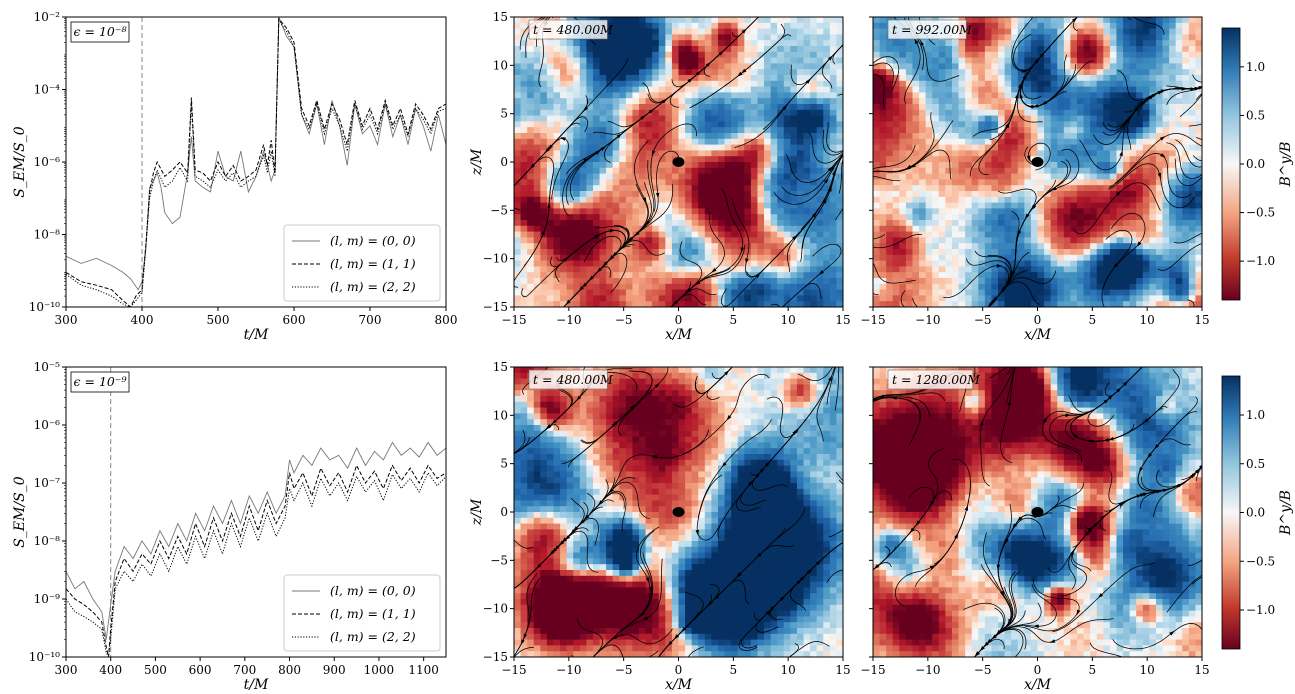 The width and height of the screenshot is (1295, 694). What do you see at coordinates (775, 305) in the screenshot?
I see `streamline` at bounding box center [775, 305].